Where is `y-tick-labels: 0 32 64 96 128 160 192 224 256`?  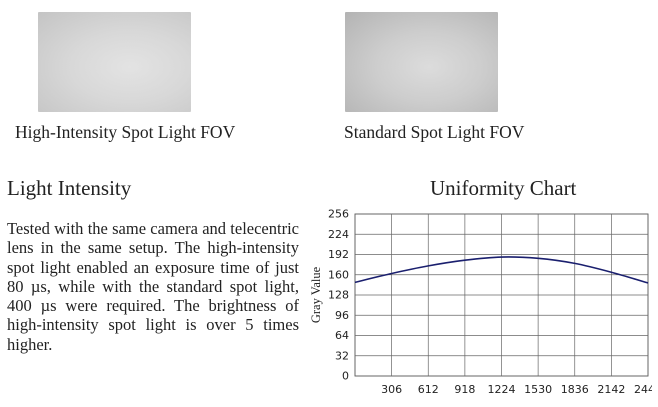 y-tick-labels: 0 32 64 96 128 160 192 224 256 is located at coordinates (338, 295).